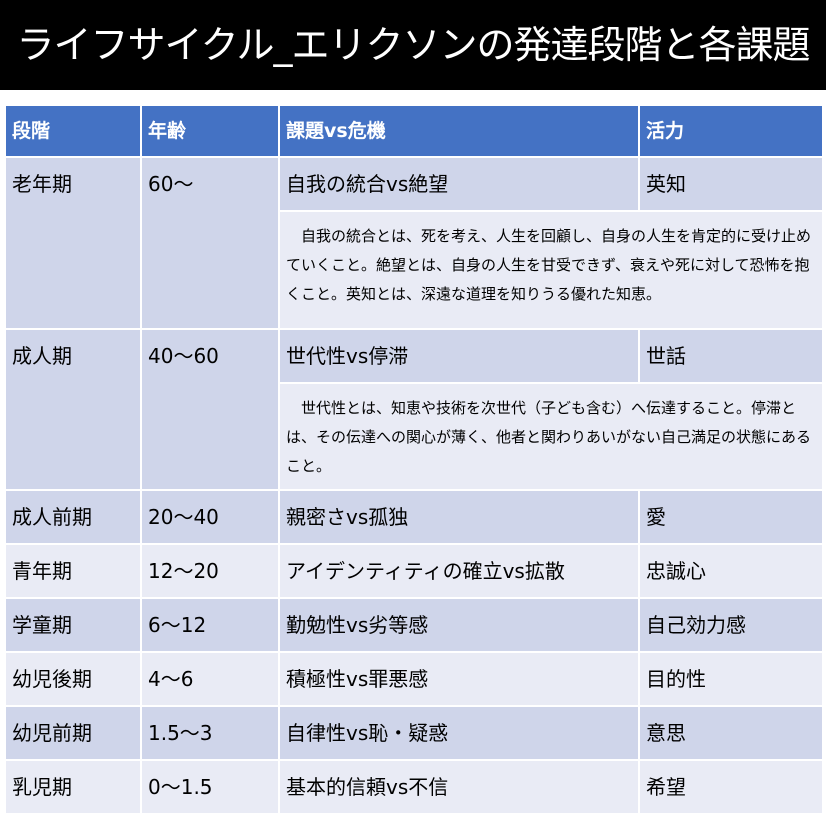  I want to click on header-age: 年齢, so click(210, 131).